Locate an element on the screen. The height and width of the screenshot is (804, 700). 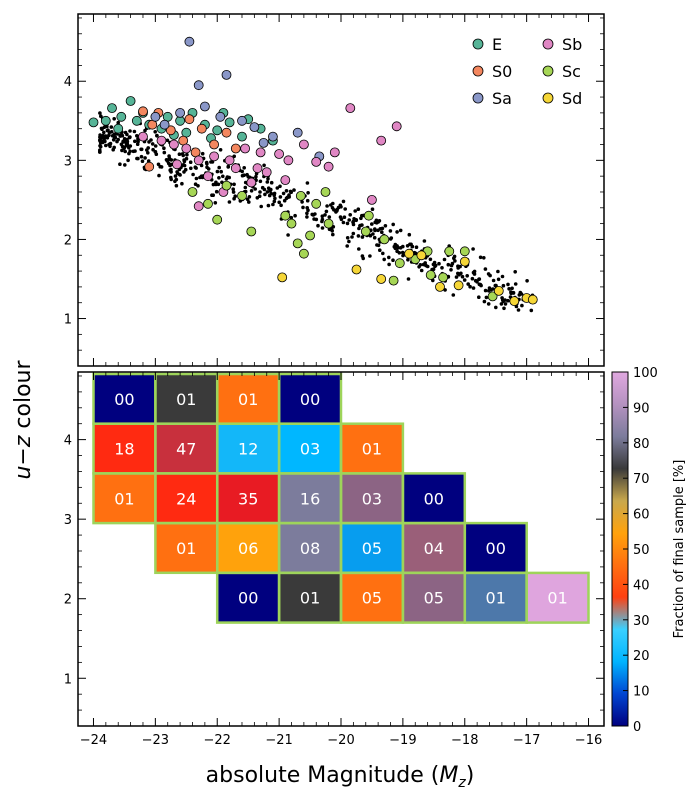
legend-label-Sd: Sd is located at coordinates (572, 98).